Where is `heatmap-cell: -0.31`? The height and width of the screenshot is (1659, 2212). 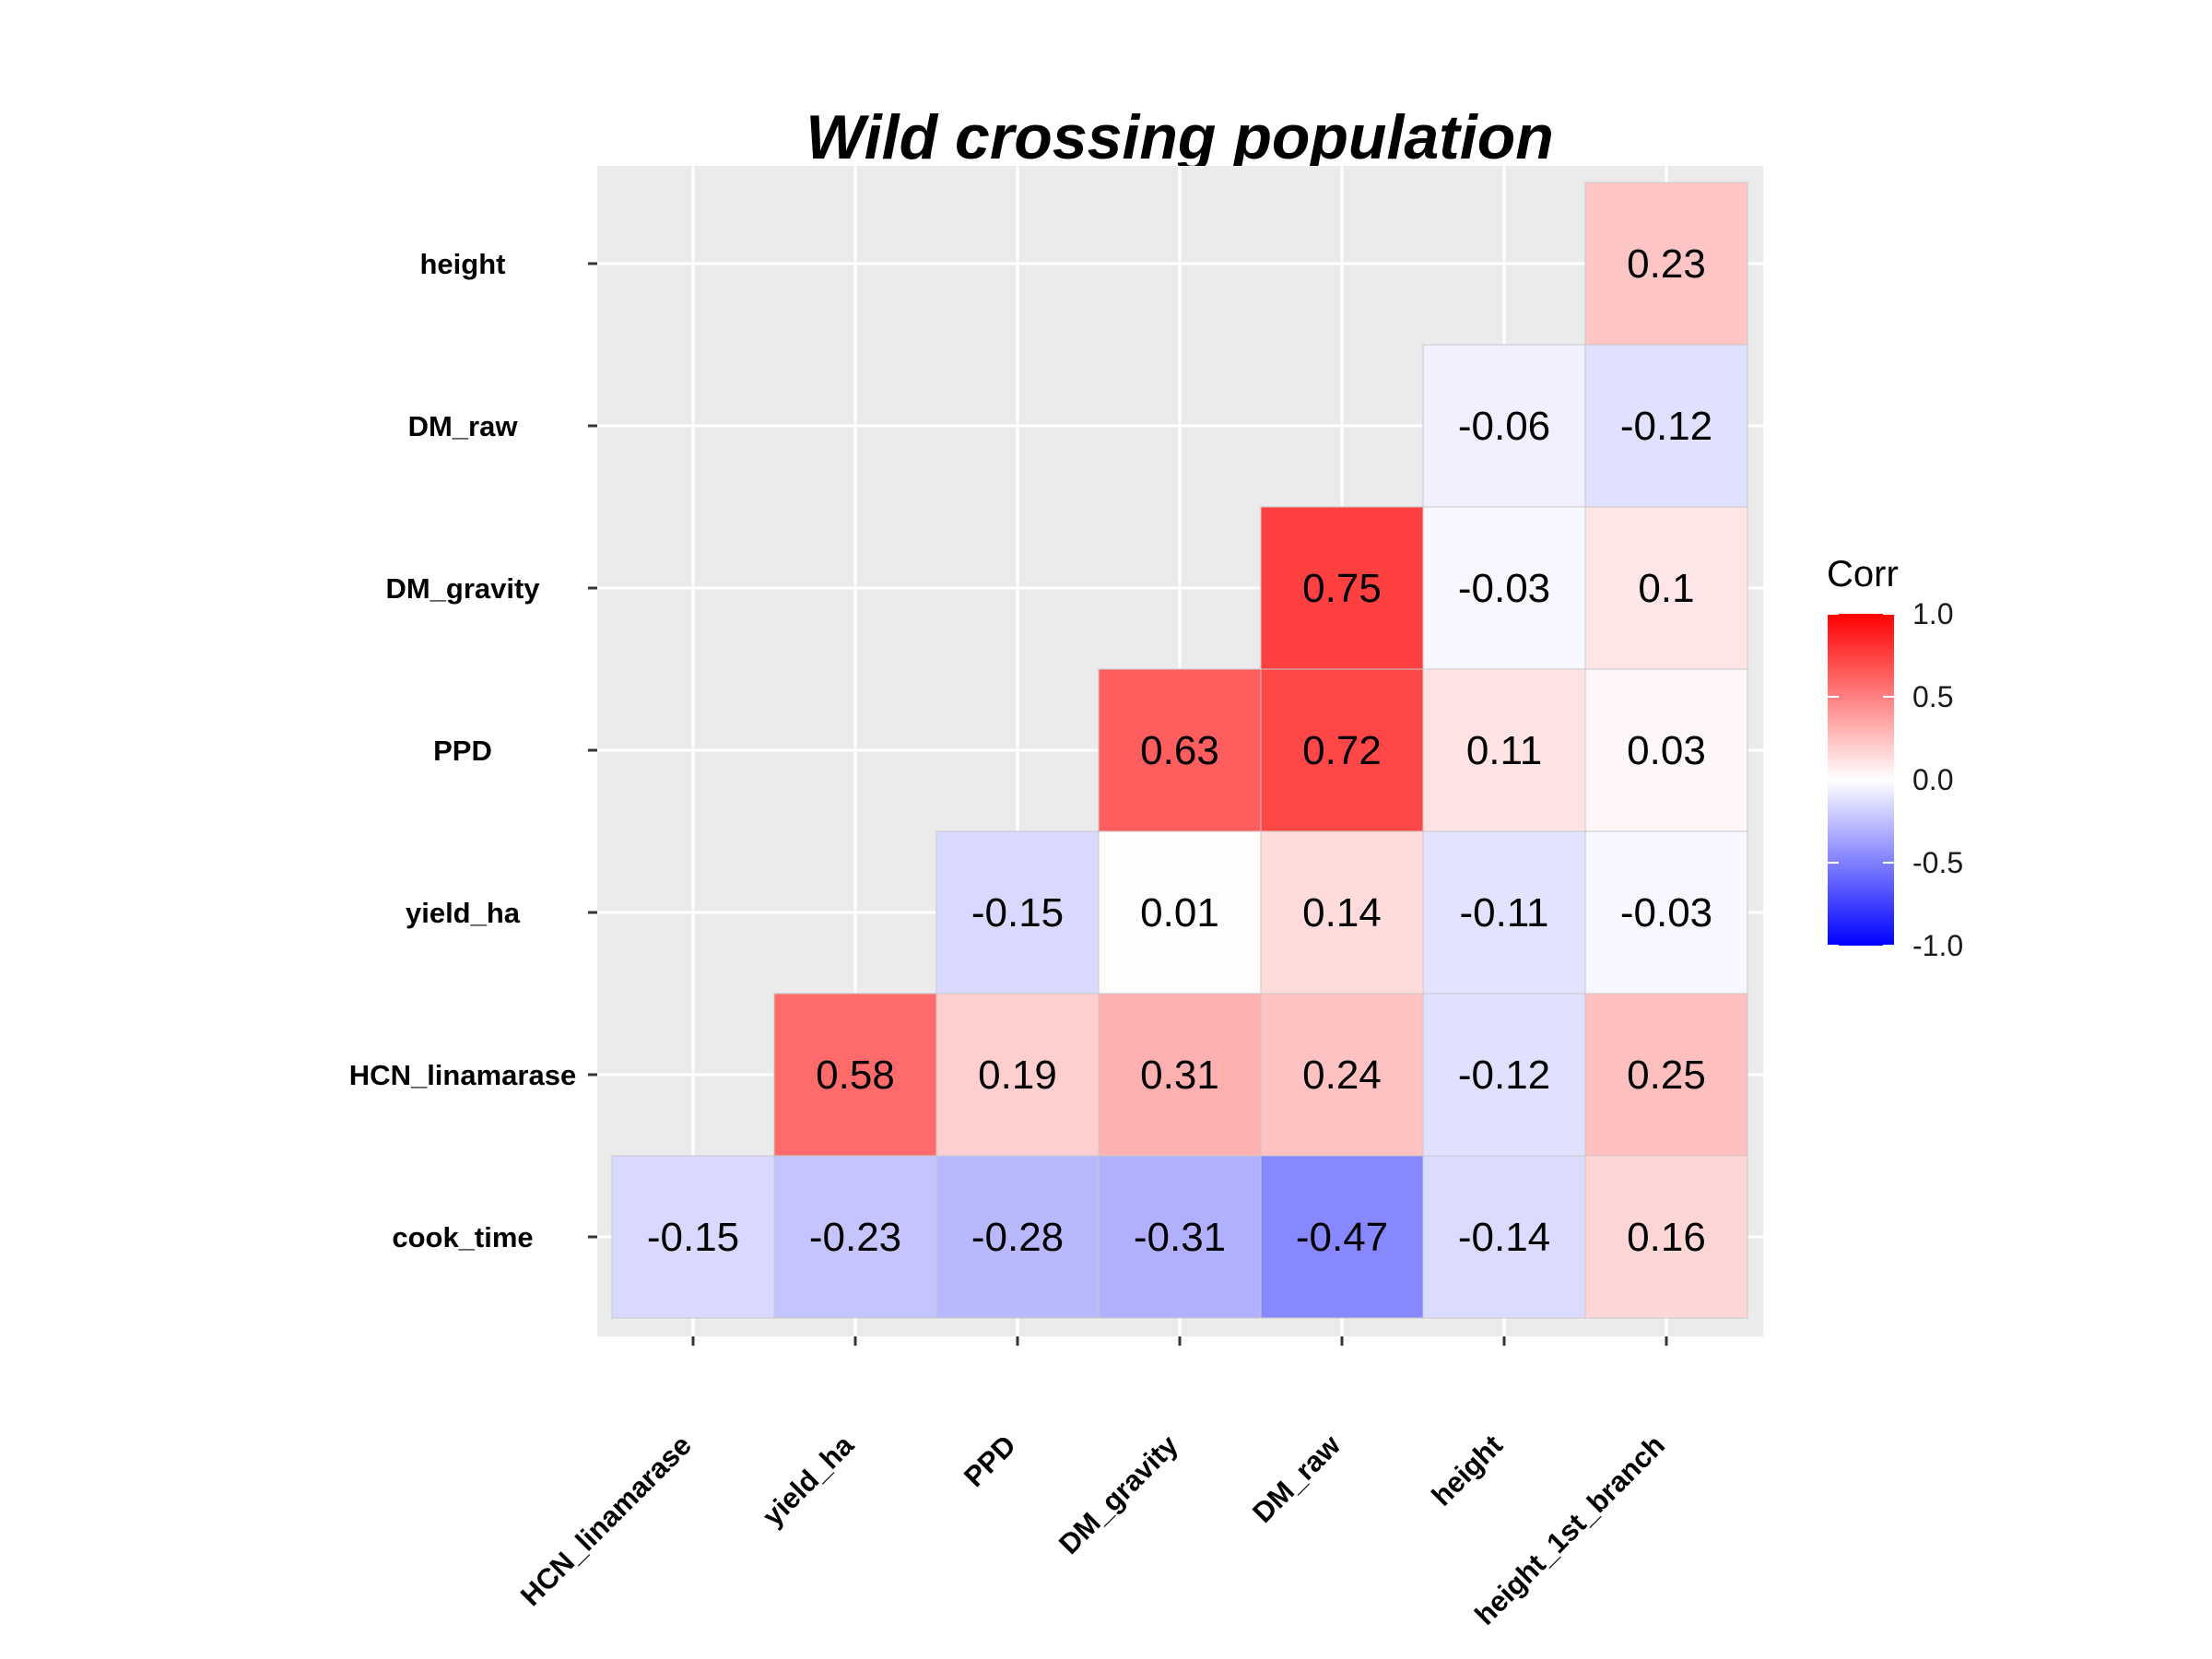
heatmap-cell: -0.31 is located at coordinates (1180, 1237).